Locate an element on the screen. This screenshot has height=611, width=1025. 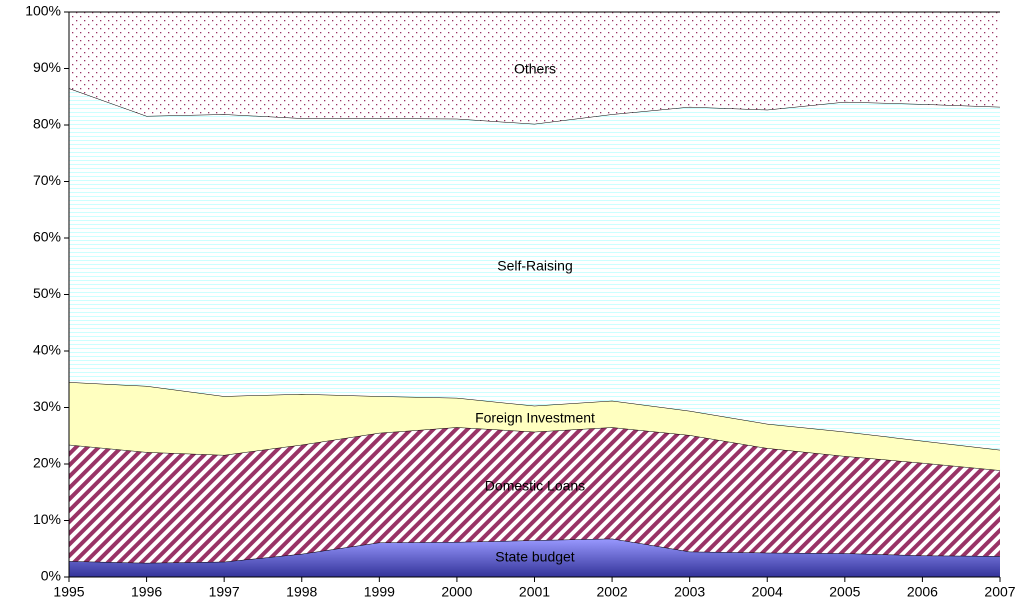
y-tick-label: 0% is located at coordinates (51, 576).